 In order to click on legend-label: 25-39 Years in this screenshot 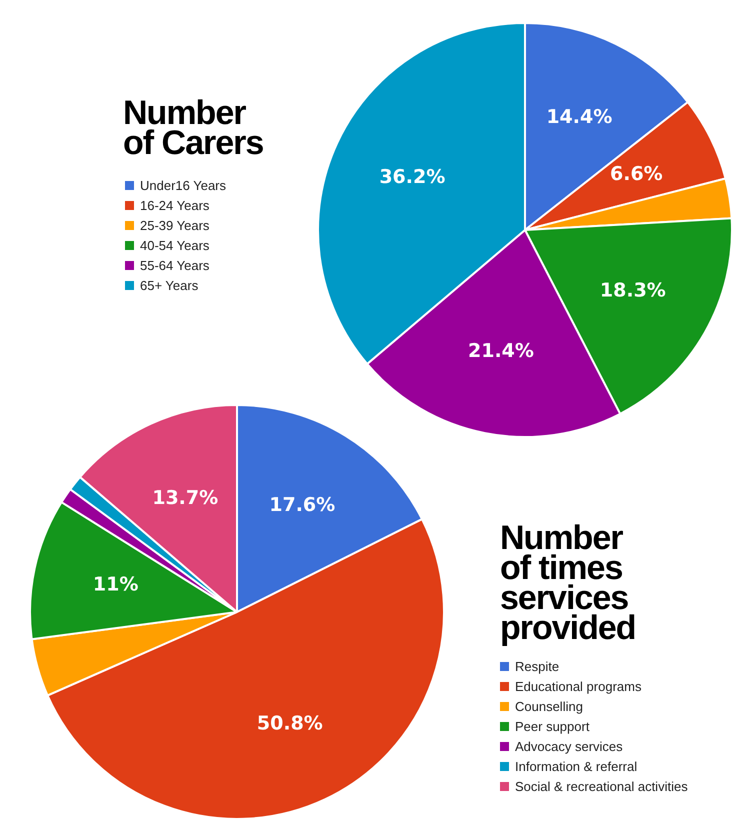, I will do `click(175, 225)`.